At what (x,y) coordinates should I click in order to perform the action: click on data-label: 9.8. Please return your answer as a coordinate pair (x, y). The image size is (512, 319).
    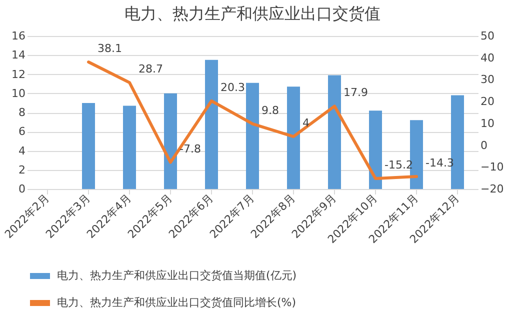
    Looking at the image, I should click on (270, 110).